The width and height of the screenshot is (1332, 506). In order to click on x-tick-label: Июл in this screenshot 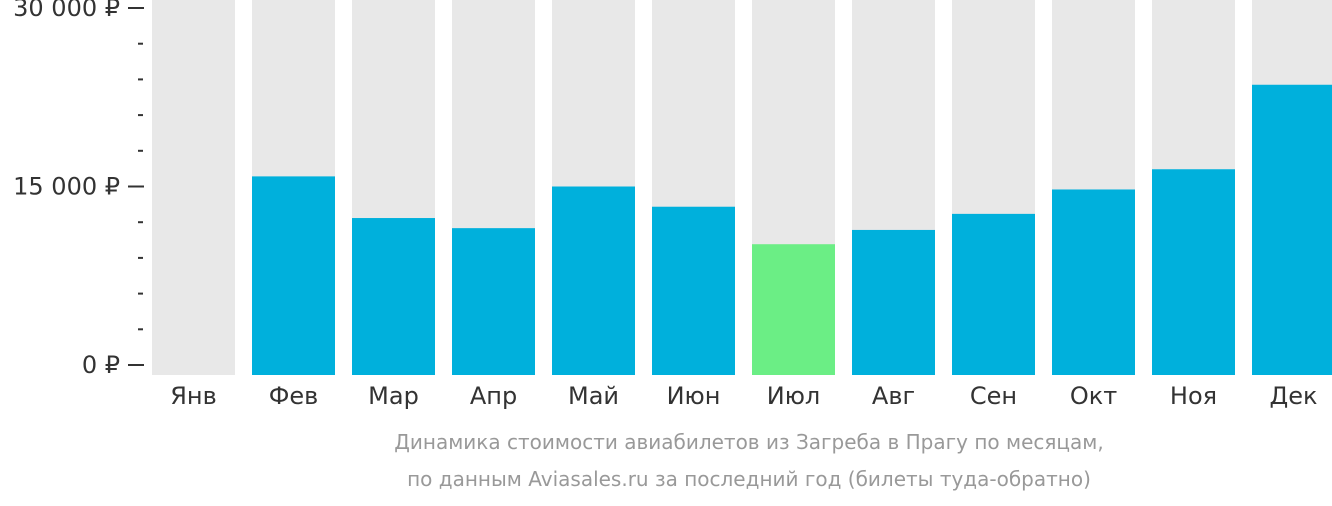, I will do `click(794, 396)`.